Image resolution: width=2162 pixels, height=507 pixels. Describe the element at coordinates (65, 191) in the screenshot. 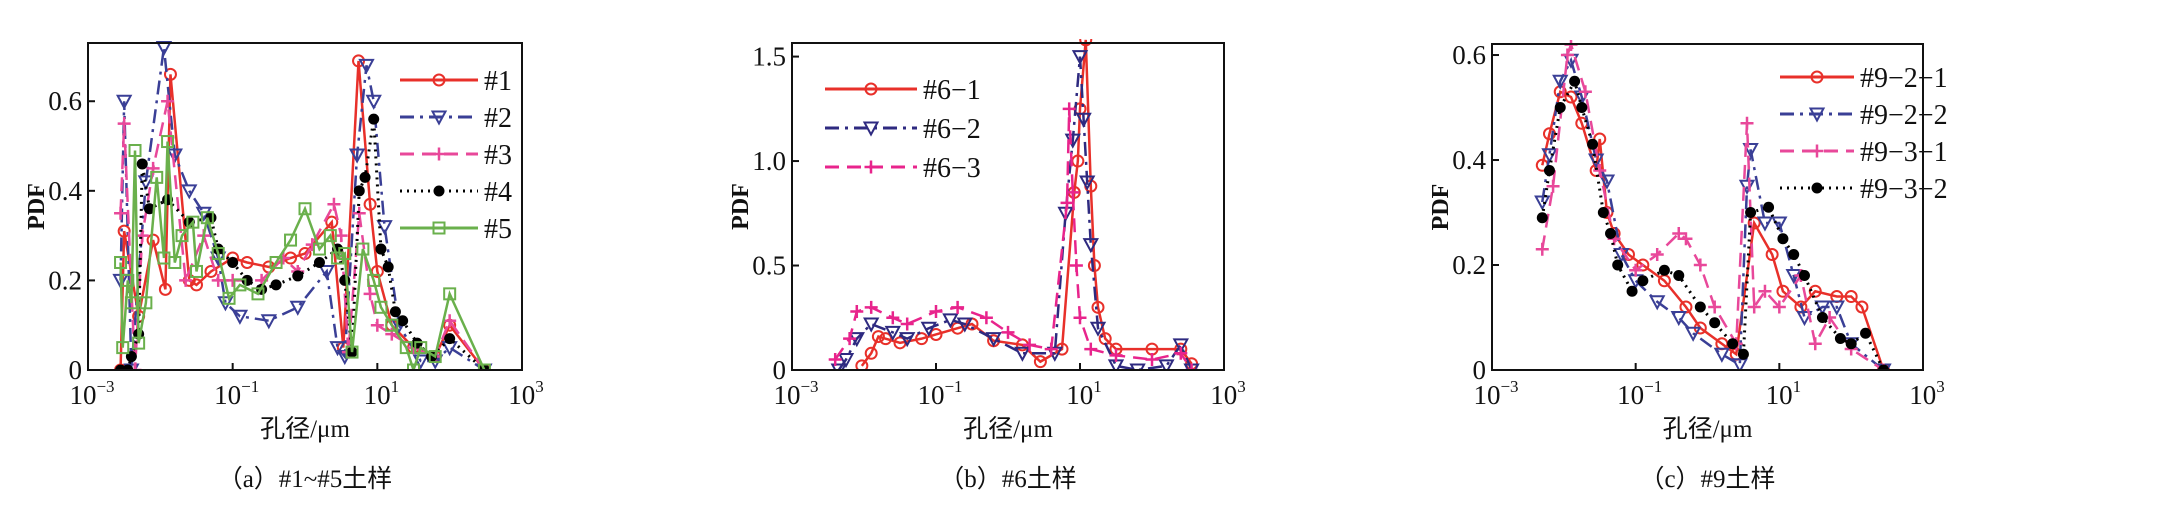

I see `y-tick-label: 0.4` at that location.